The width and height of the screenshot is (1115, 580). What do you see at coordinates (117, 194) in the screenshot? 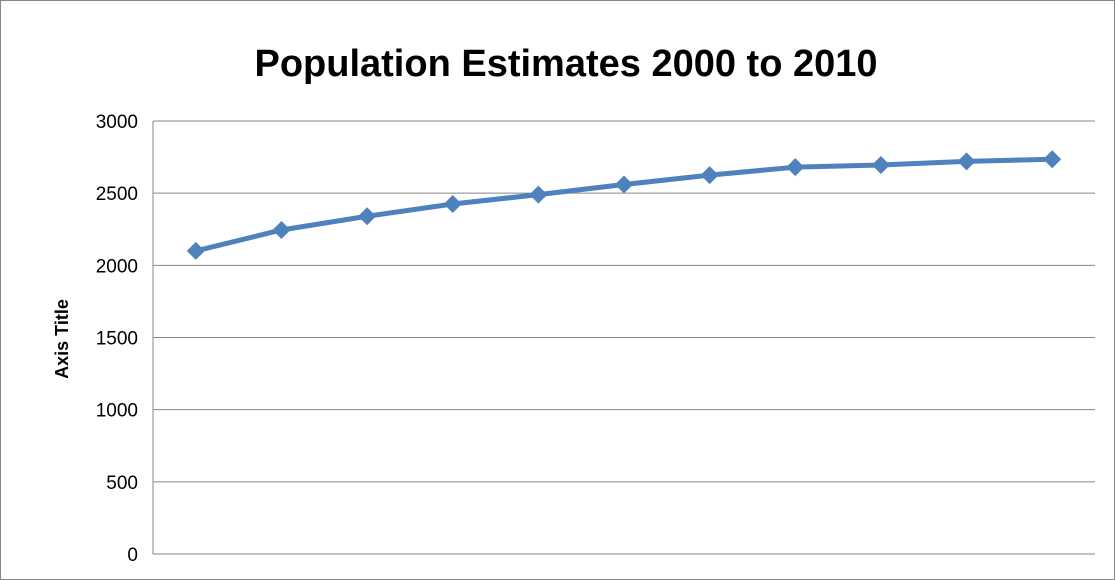
I see `y-tick-label: 2500` at bounding box center [117, 194].